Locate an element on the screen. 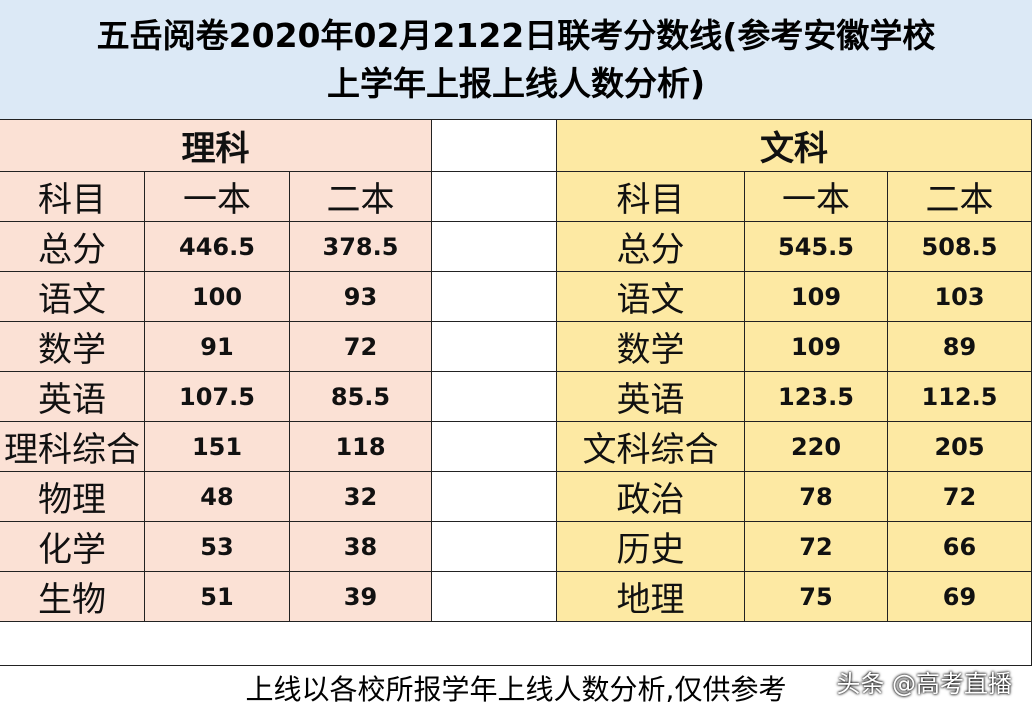 This screenshot has height=710, width=1032. cell-value: 32 is located at coordinates (361, 497).